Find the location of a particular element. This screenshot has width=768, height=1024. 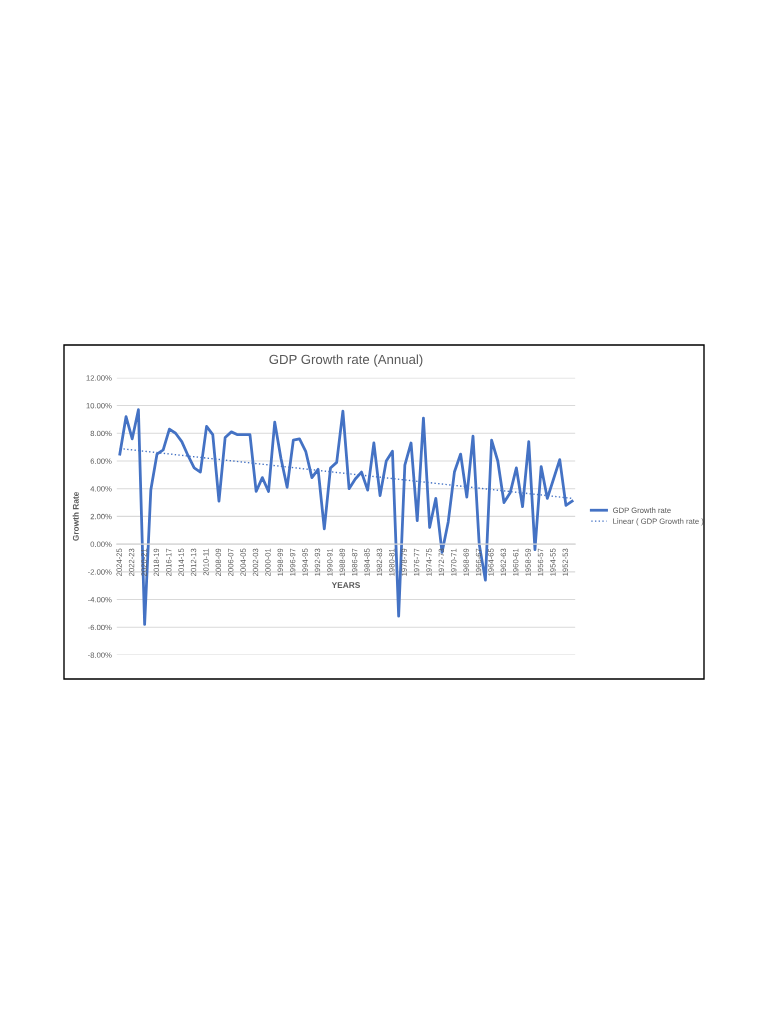

x-axis-title: YEARS is located at coordinates (346, 585).